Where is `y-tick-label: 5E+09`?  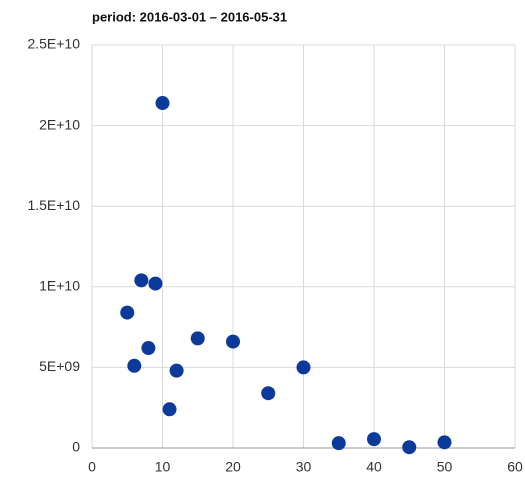
y-tick-label: 5E+09 is located at coordinates (59, 366).